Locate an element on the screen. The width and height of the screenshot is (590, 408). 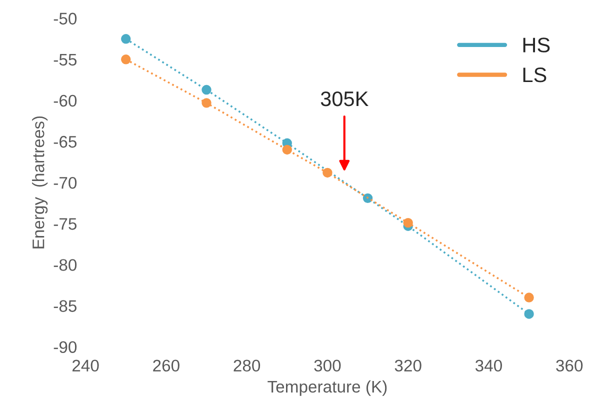
x-tick-label: 300 is located at coordinates (327, 366).